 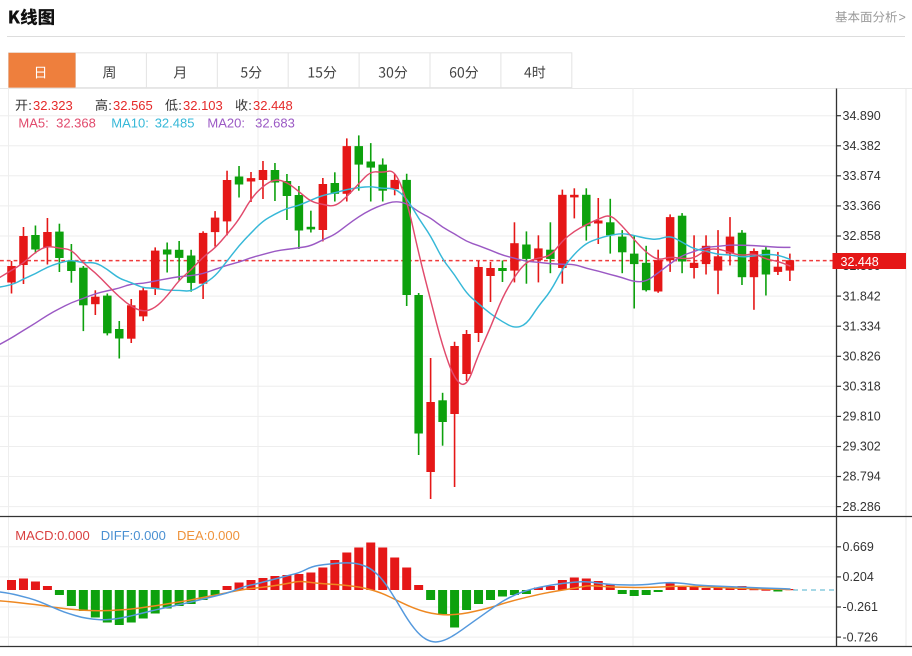 I want to click on svg-text: MA5:, so click(x=33, y=122).